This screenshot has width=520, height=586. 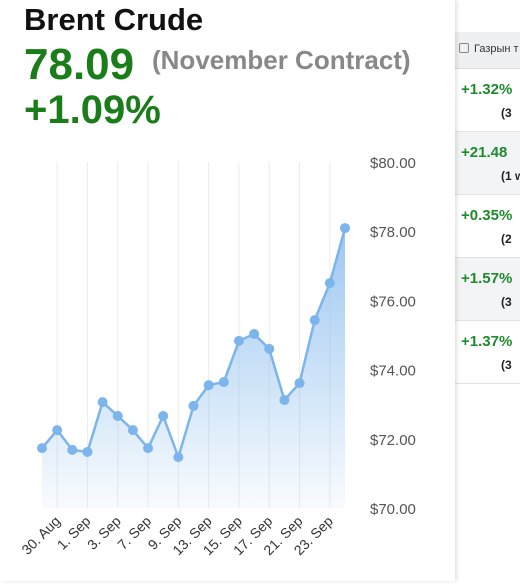 What do you see at coordinates (487, 341) in the screenshot?
I see `change: +1.37%` at bounding box center [487, 341].